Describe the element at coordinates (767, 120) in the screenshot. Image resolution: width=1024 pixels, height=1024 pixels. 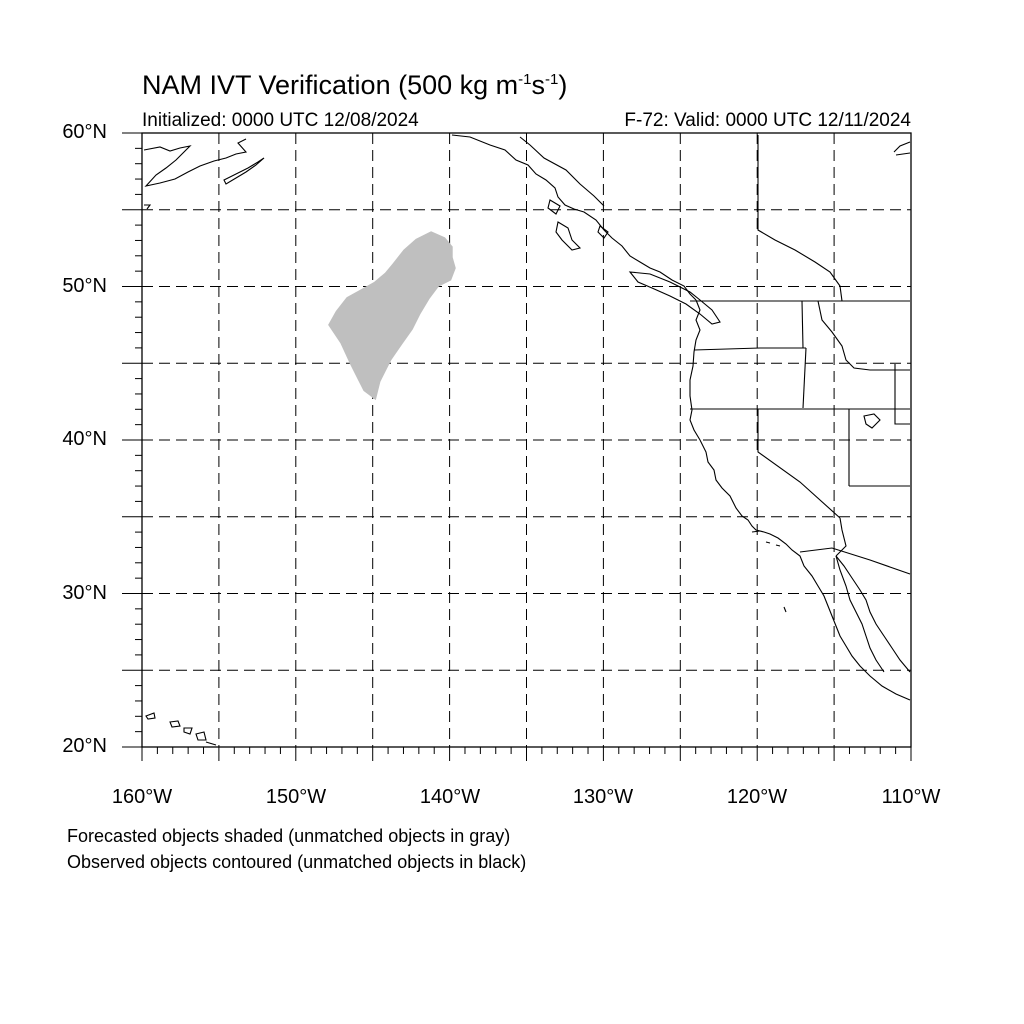
I see `valid-time: F-72: Valid: 0000 UTC 12/11/2024` at that location.